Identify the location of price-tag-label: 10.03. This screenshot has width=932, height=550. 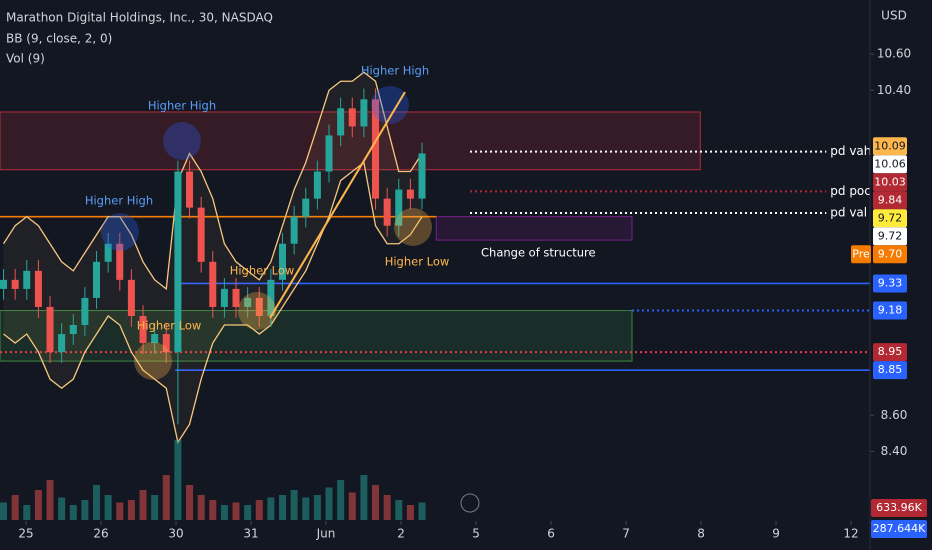
(890, 181).